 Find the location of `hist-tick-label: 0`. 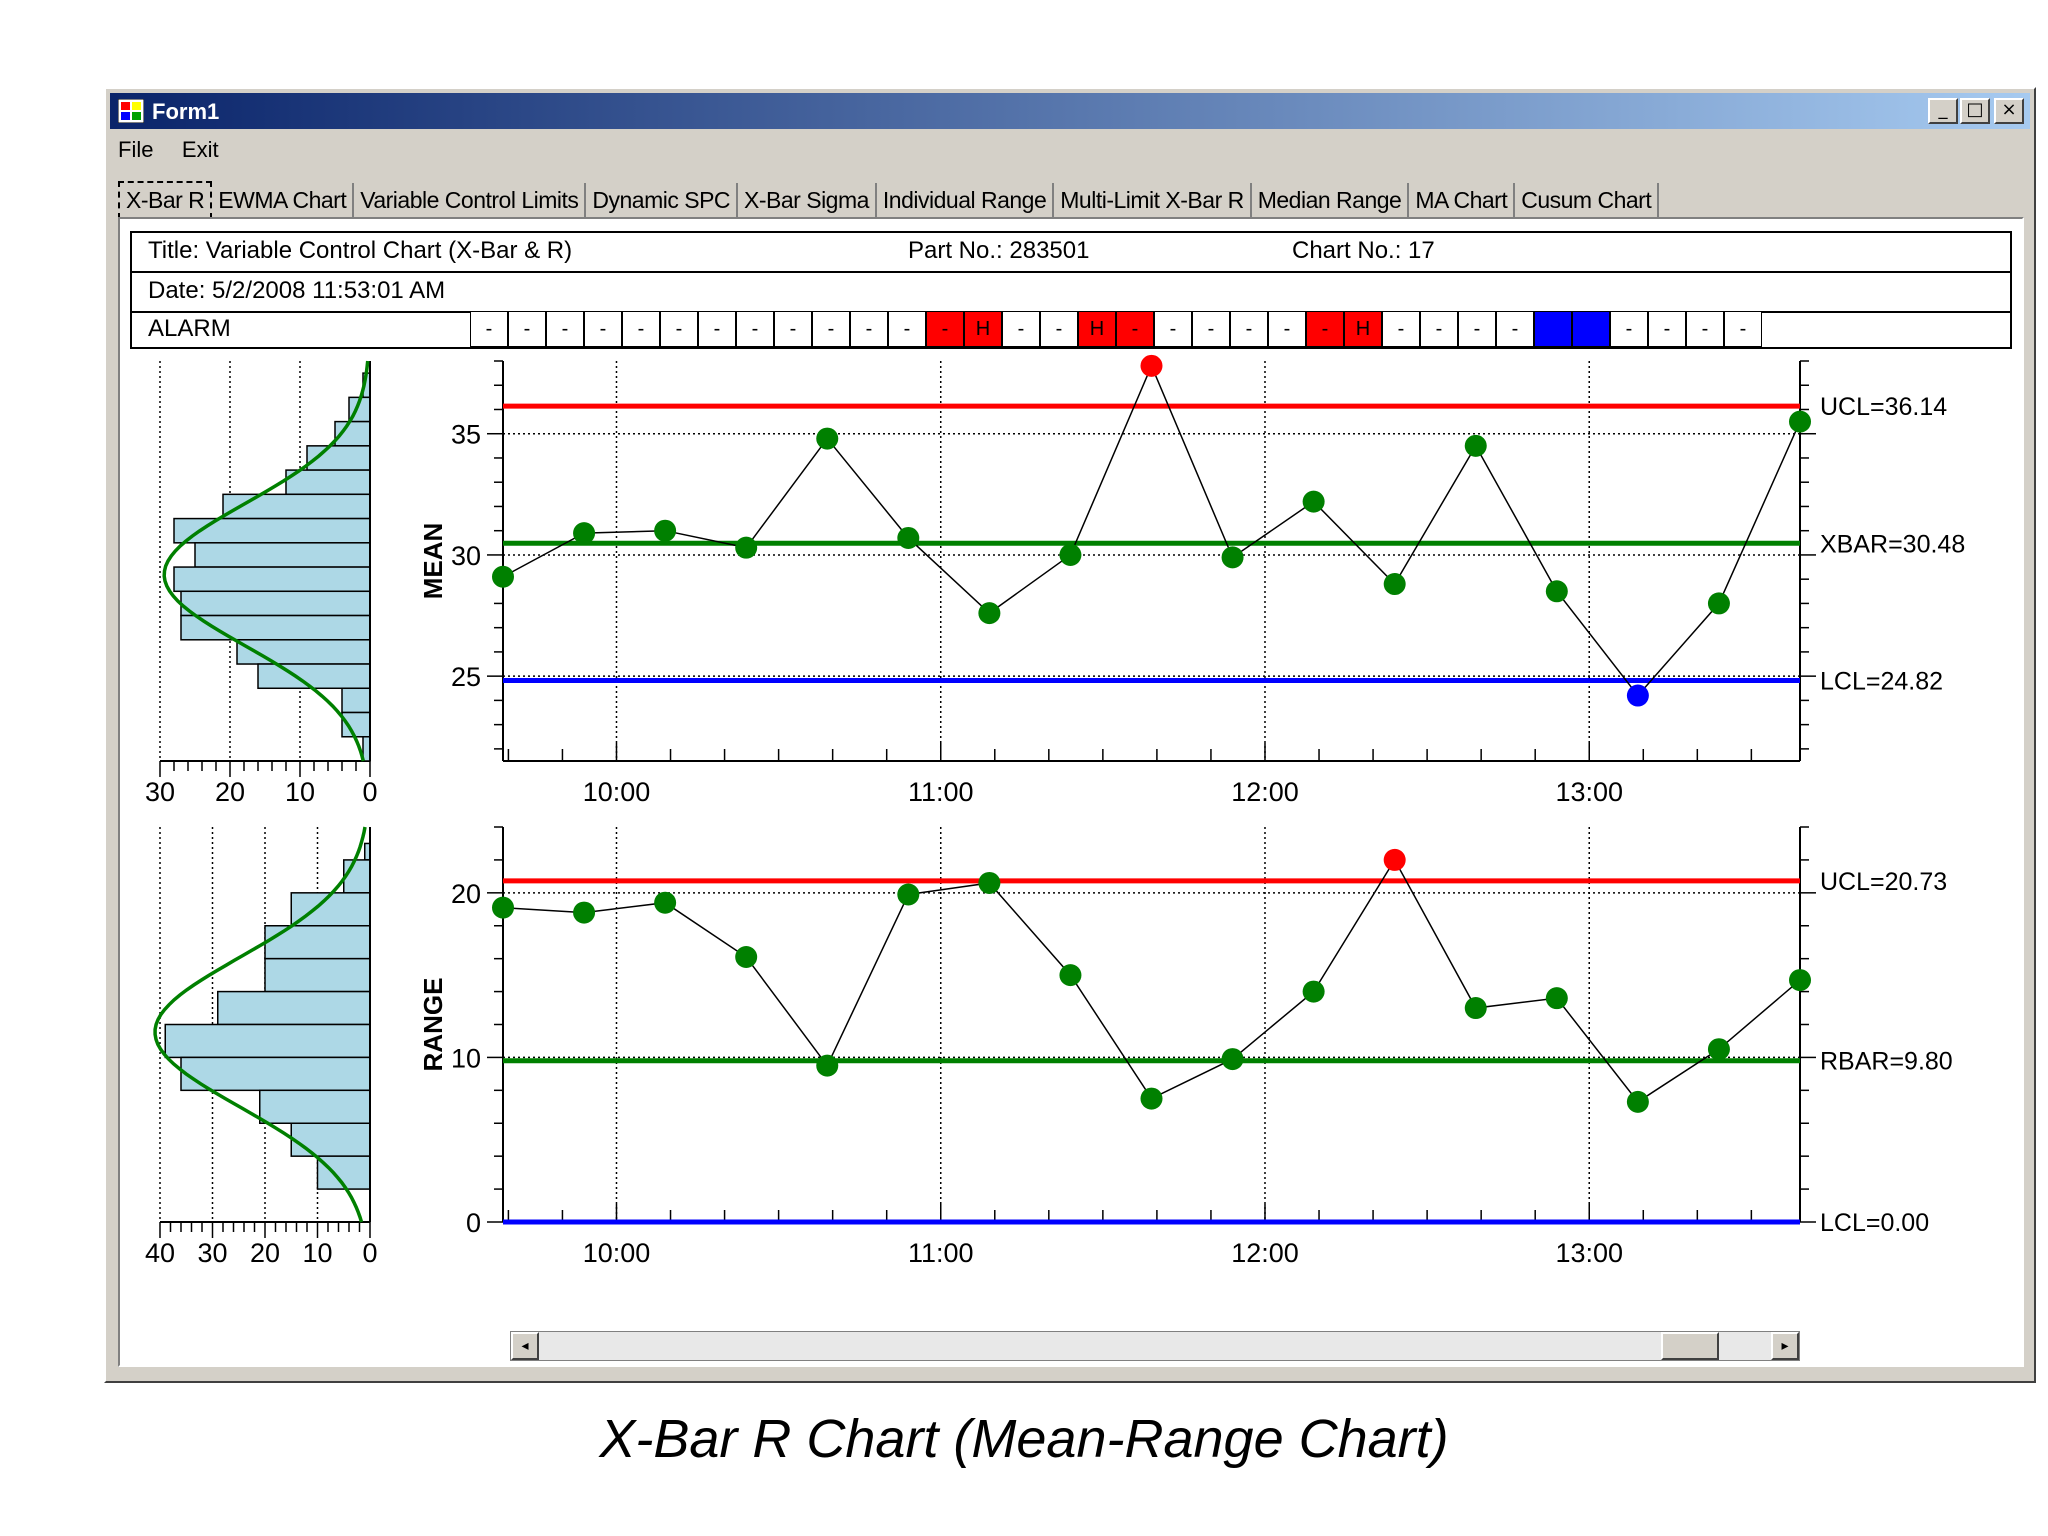

hist-tick-label: 0 is located at coordinates (369, 792).